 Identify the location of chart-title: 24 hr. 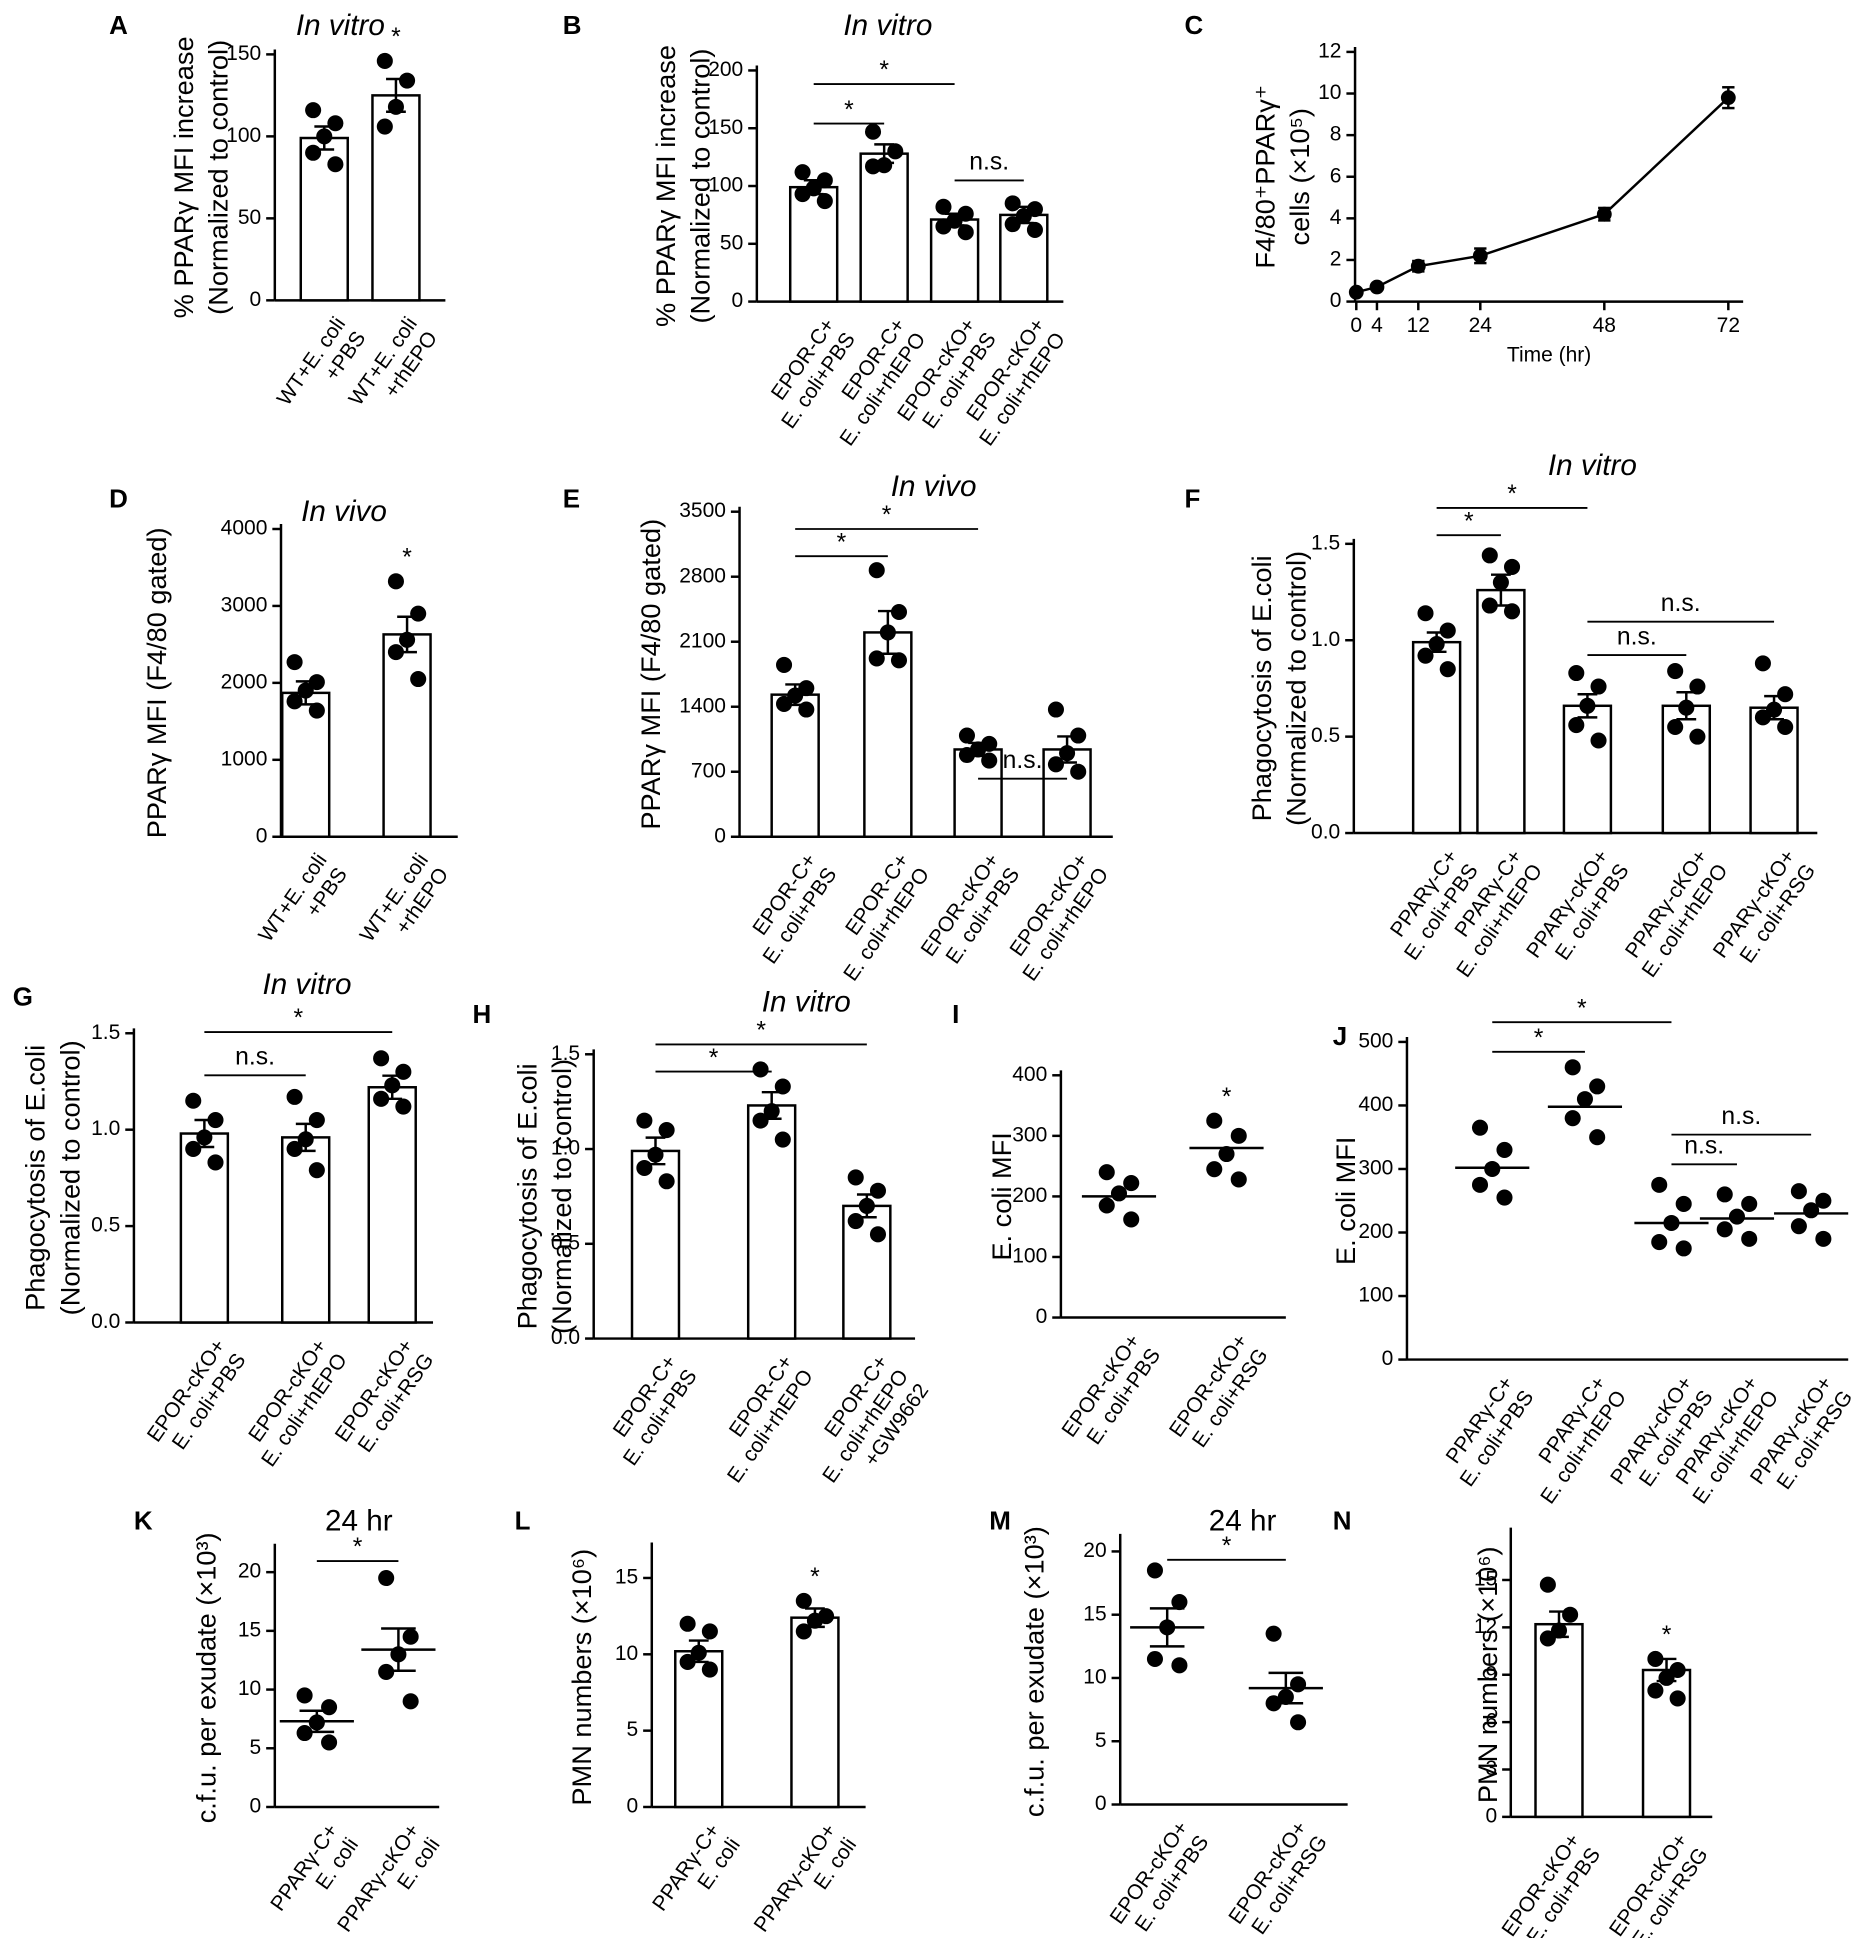
(359, 1521).